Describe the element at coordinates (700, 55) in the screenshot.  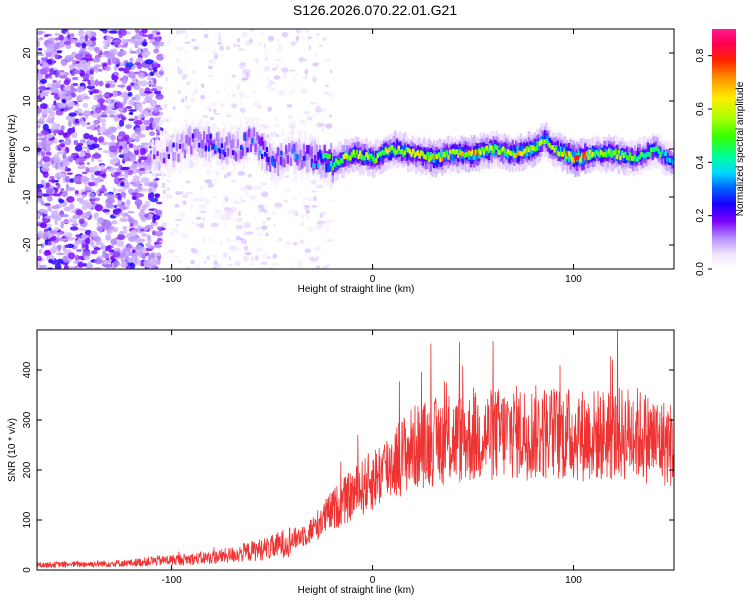
I see `colorbar-tick-label: 0.8` at that location.